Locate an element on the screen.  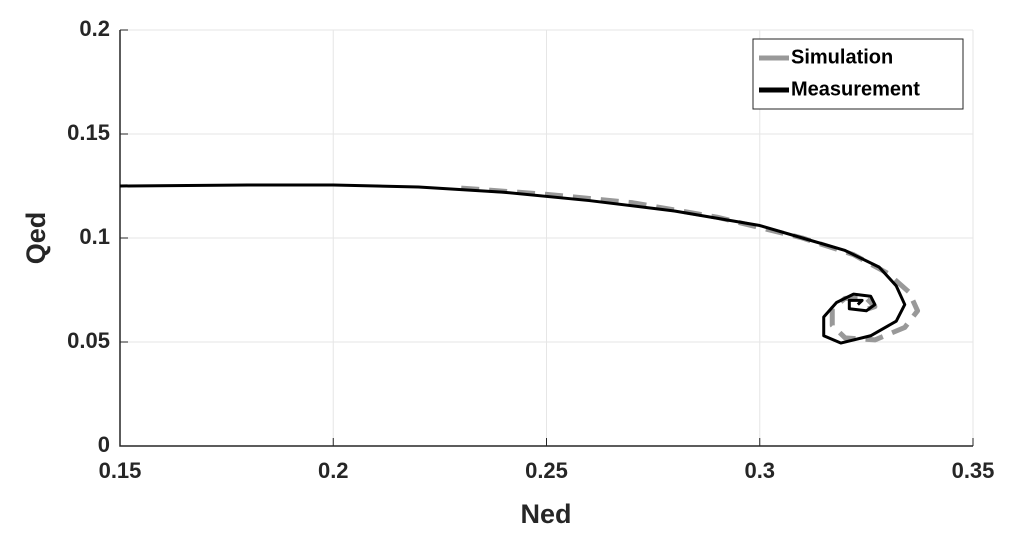
x-tick-label: 0.15 is located at coordinates (120, 470).